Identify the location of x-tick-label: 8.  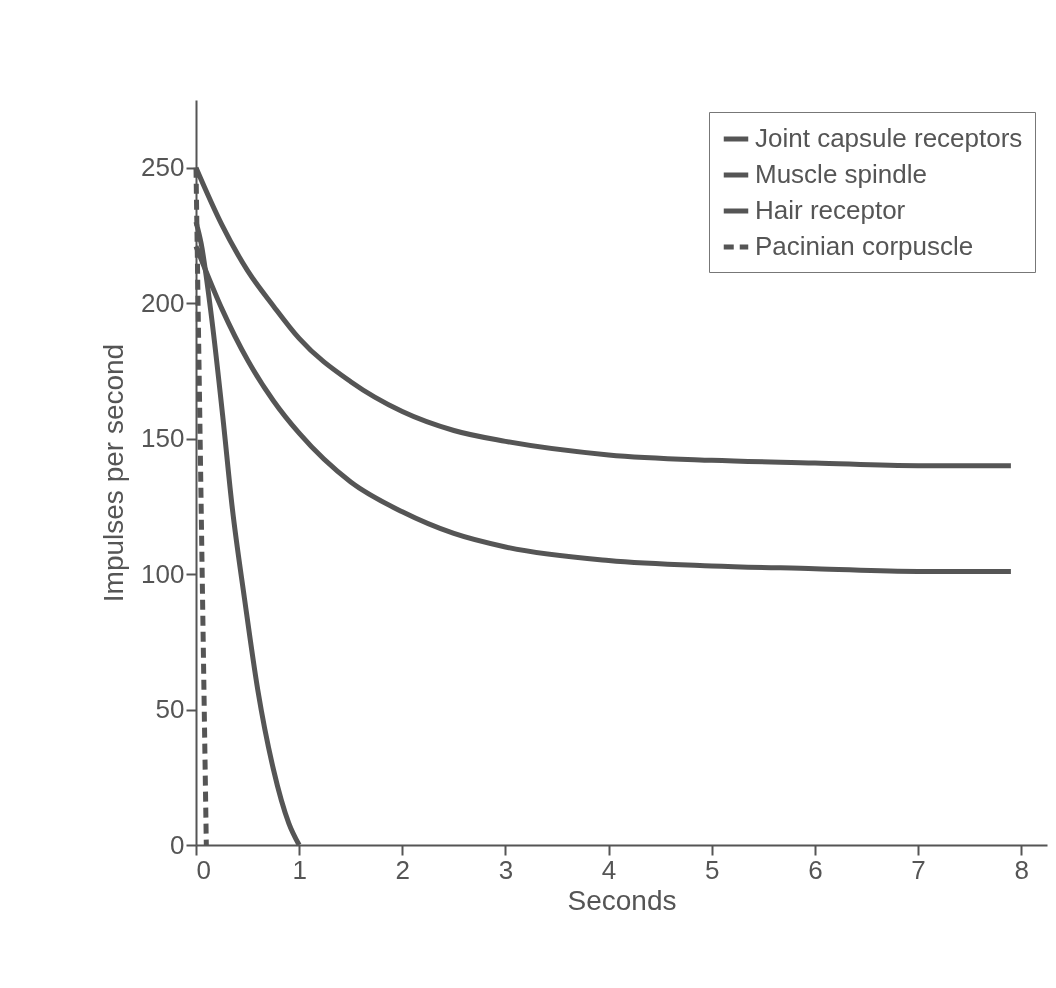
(1021, 869).